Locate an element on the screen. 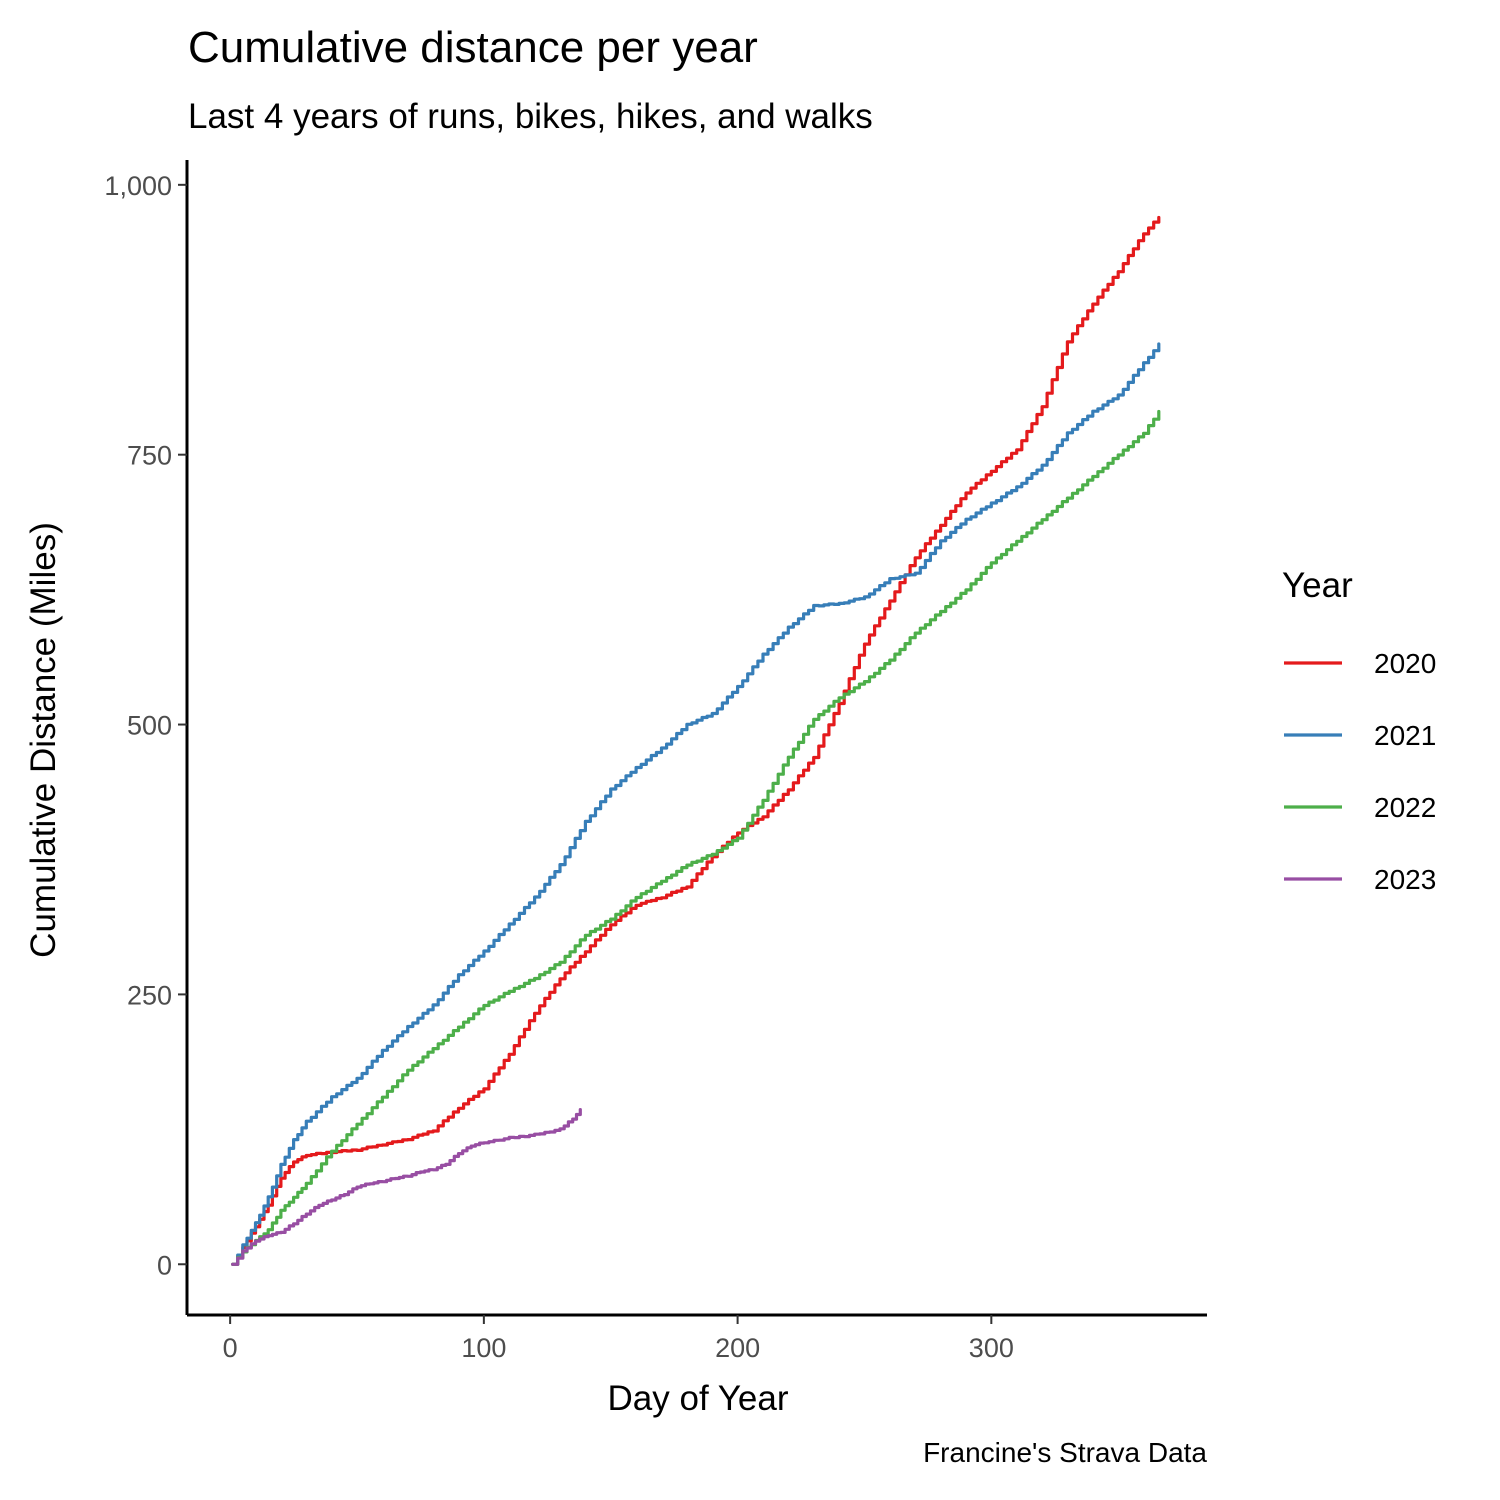 The width and height of the screenshot is (1500, 1500). y-tick-label: 1,000 is located at coordinates (138, 186).